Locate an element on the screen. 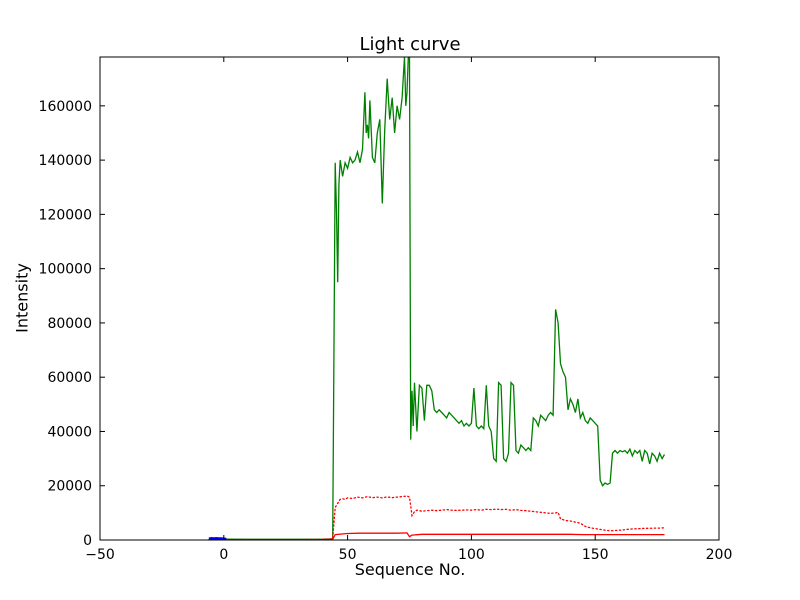 The height and width of the screenshot is (600, 800). x-tick-label: 0 is located at coordinates (223, 555).